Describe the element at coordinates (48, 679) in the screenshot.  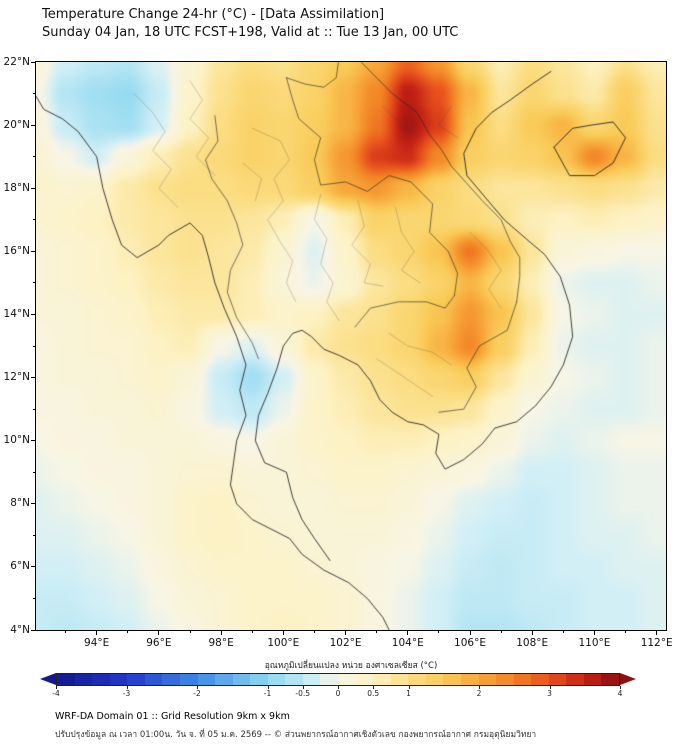
I see `colorbar-left-arrow` at that location.